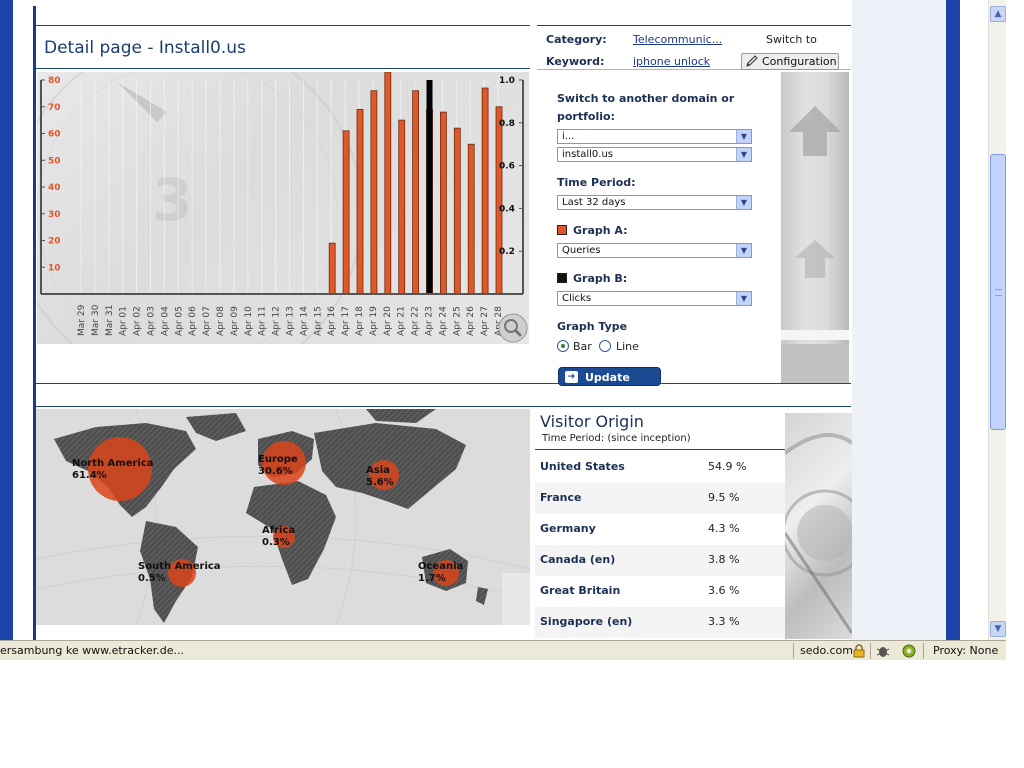  Describe the element at coordinates (859, 651) in the screenshot. I see `lock-icon` at that location.